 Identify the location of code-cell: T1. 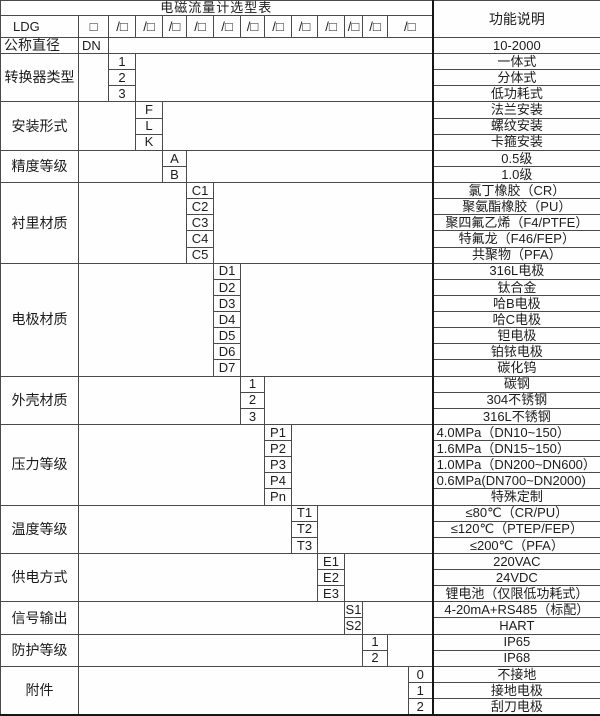
(304, 513).